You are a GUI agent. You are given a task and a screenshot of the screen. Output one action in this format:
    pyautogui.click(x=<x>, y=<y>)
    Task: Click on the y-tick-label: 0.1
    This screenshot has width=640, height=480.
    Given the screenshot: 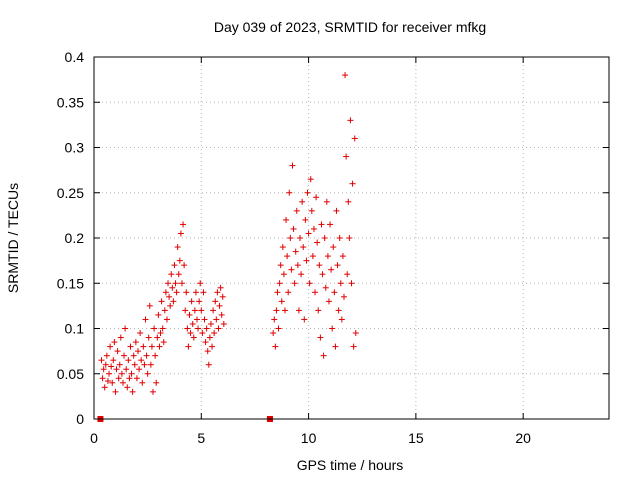 What is the action you would take?
    pyautogui.click(x=75, y=329)
    